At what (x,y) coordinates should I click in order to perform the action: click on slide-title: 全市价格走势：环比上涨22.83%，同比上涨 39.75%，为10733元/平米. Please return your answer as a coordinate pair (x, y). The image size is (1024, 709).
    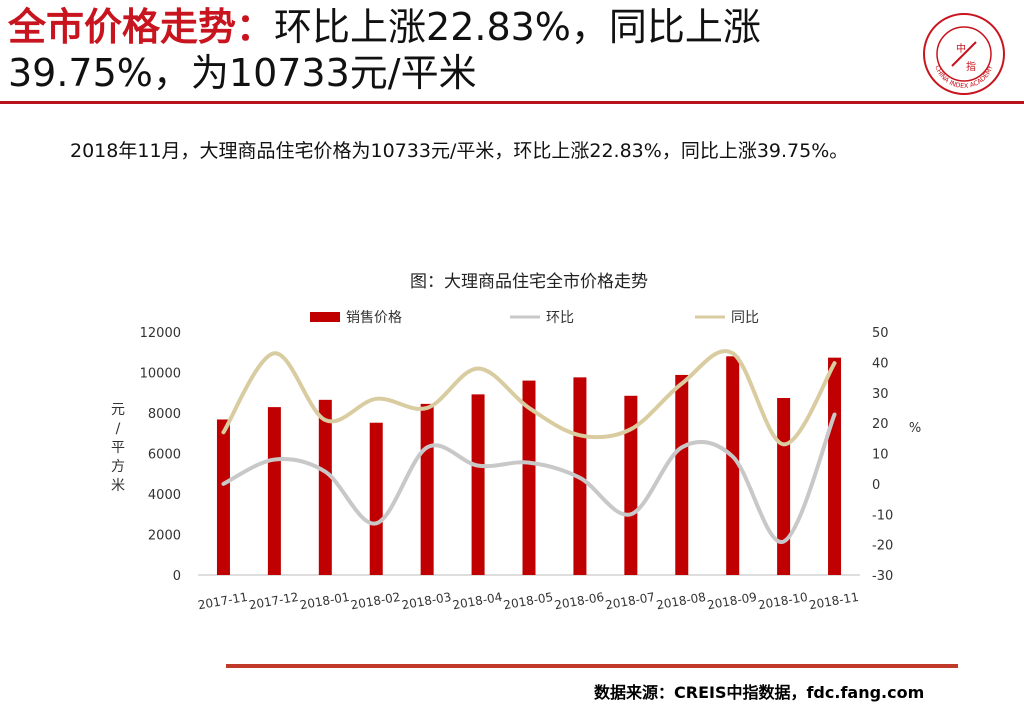
    Looking at the image, I should click on (458, 50).